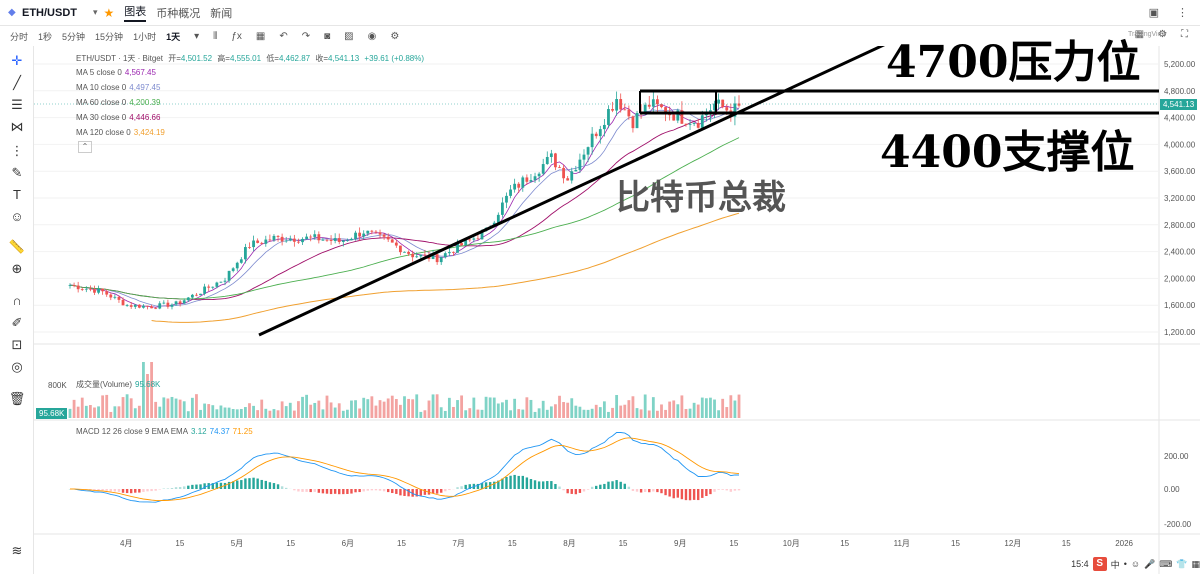 This screenshot has height=574, width=1200. Describe the element at coordinates (17, 246) in the screenshot. I see `ruler-icon: 📏` at that location.